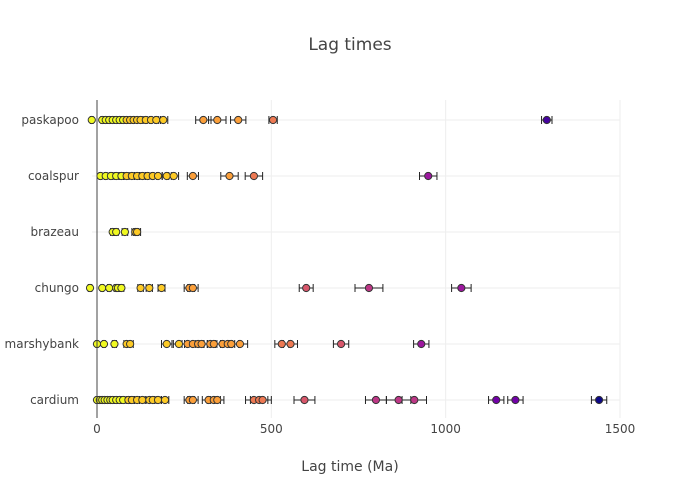 This screenshot has width=700, height=500. I want to click on y-category-label: cardium, so click(54, 400).